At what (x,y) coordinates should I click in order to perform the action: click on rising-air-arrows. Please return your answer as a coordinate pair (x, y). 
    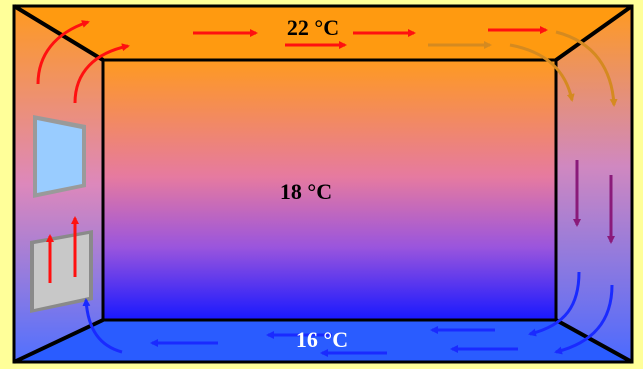
    Looking at the image, I should click on (83, 151).